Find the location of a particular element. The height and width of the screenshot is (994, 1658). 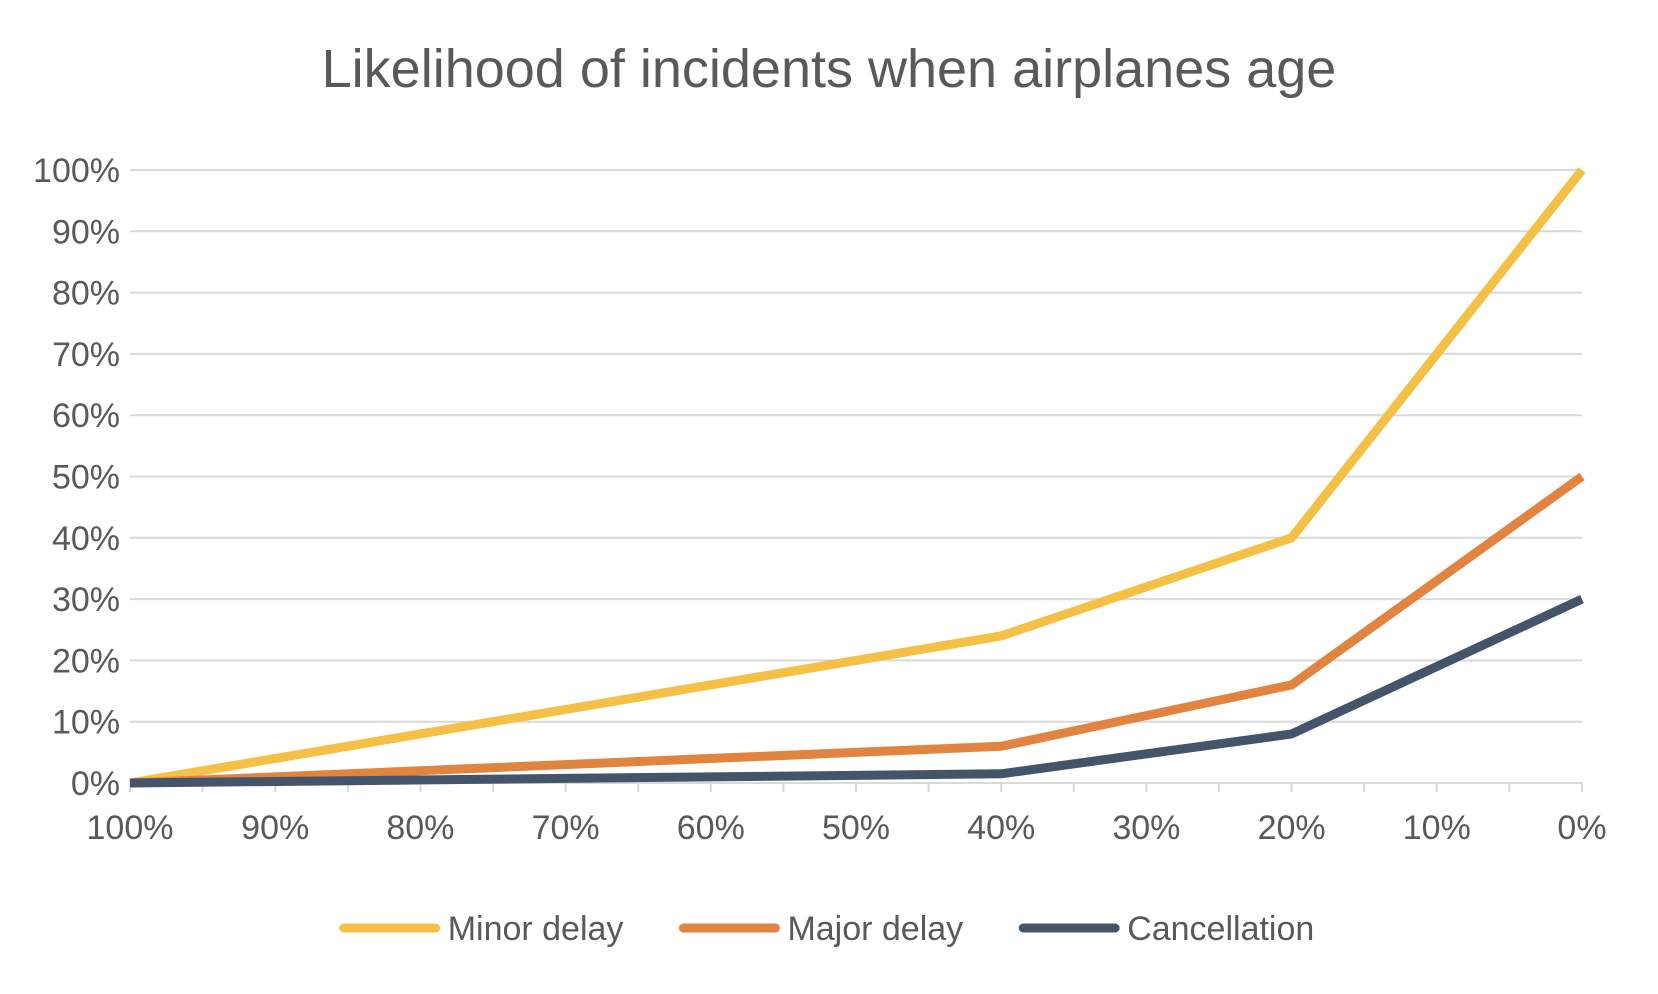

y-tick-label: 10% is located at coordinates (86, 723).